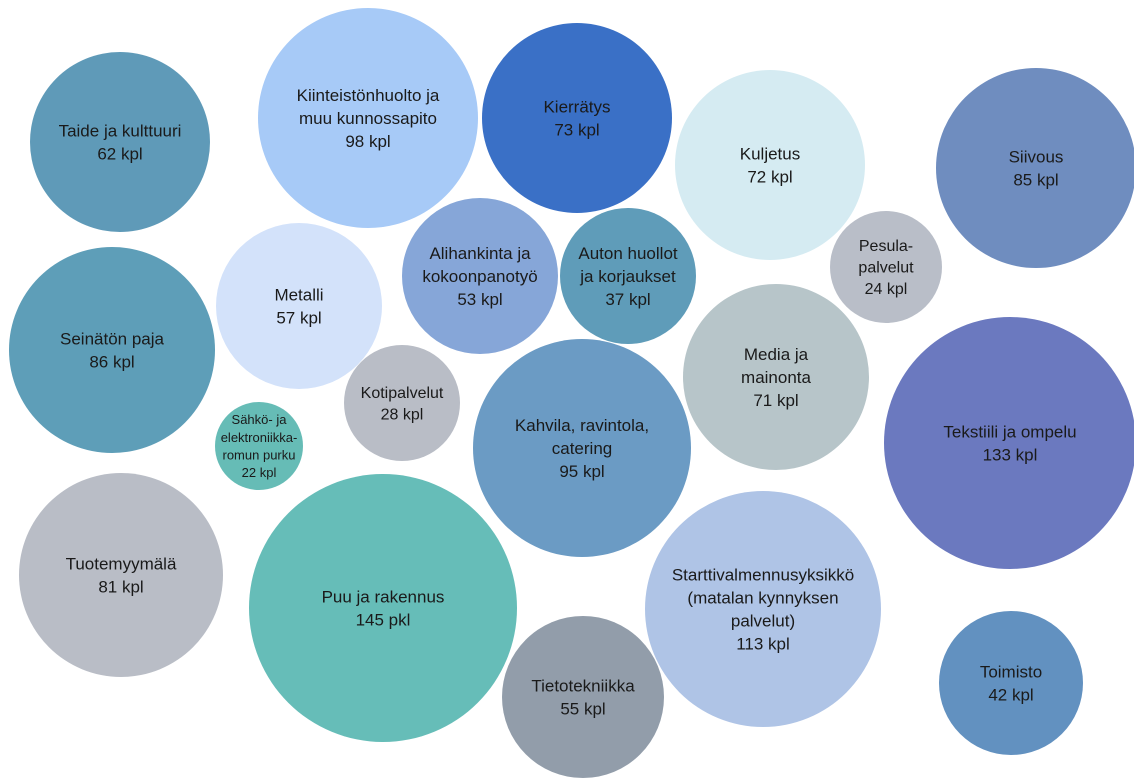 Image resolution: width=1134 pixels, height=779 pixels. I want to click on bubble-label: Pesula-palvelut 24 kpl, so click(886, 268).